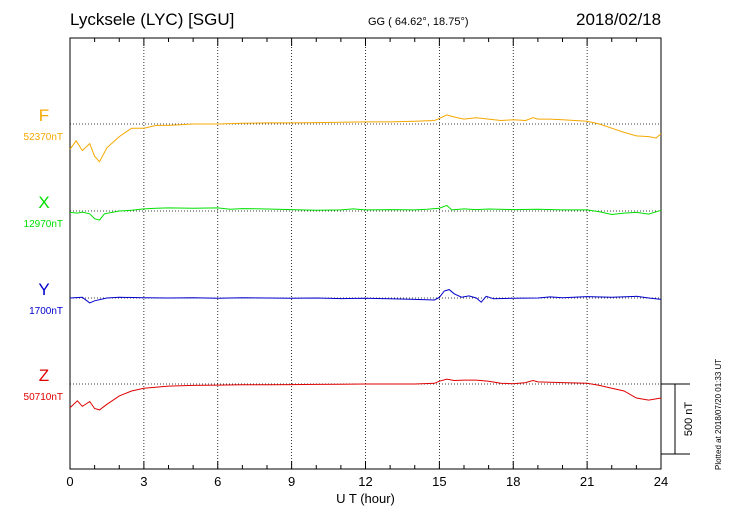 The width and height of the screenshot is (730, 520). Describe the element at coordinates (513, 481) in the screenshot. I see `x-tick-label: 18` at that location.